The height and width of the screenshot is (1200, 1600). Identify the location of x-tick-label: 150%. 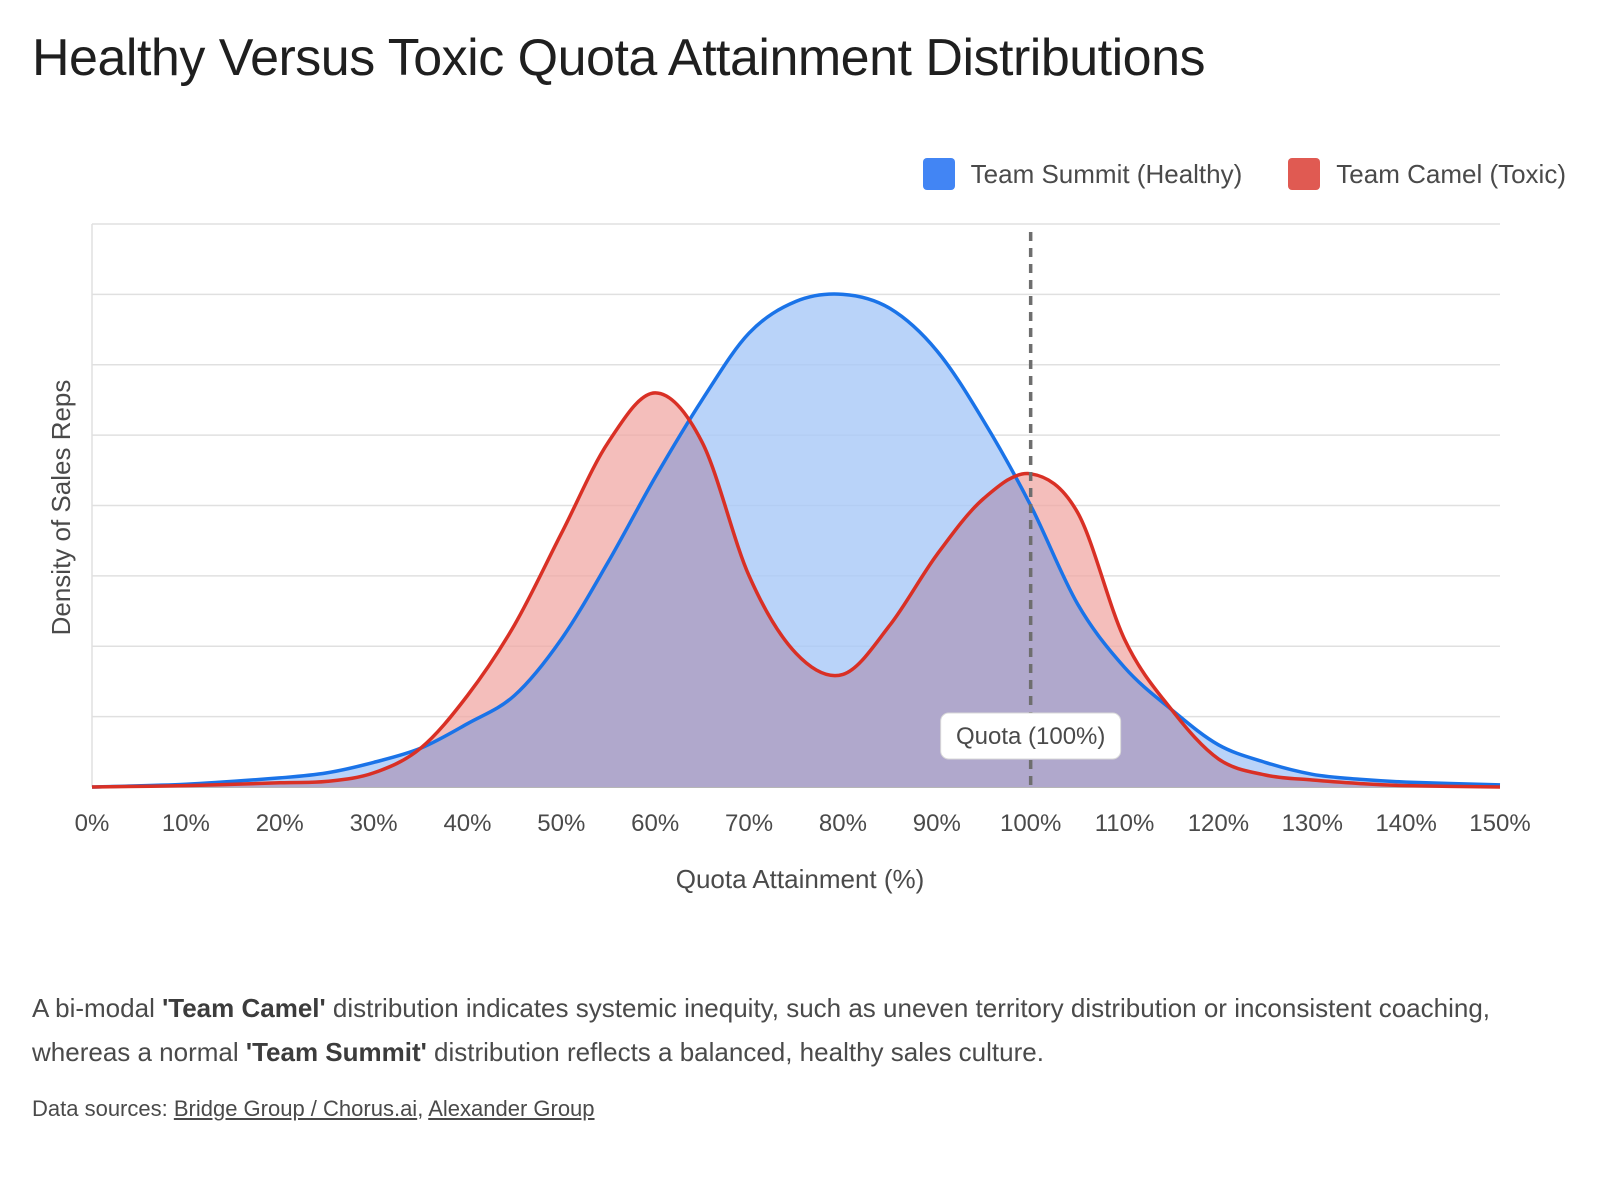
(1499, 823).